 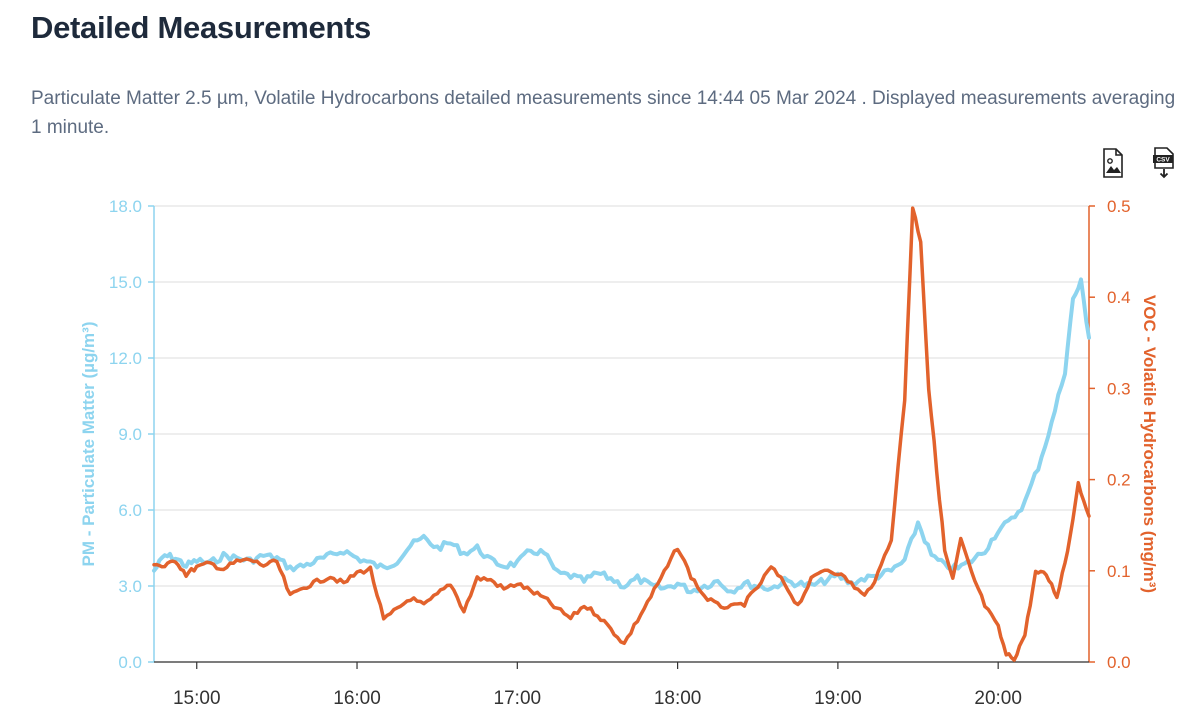 I want to click on x-tick-label: 18:00, so click(x=678, y=698).